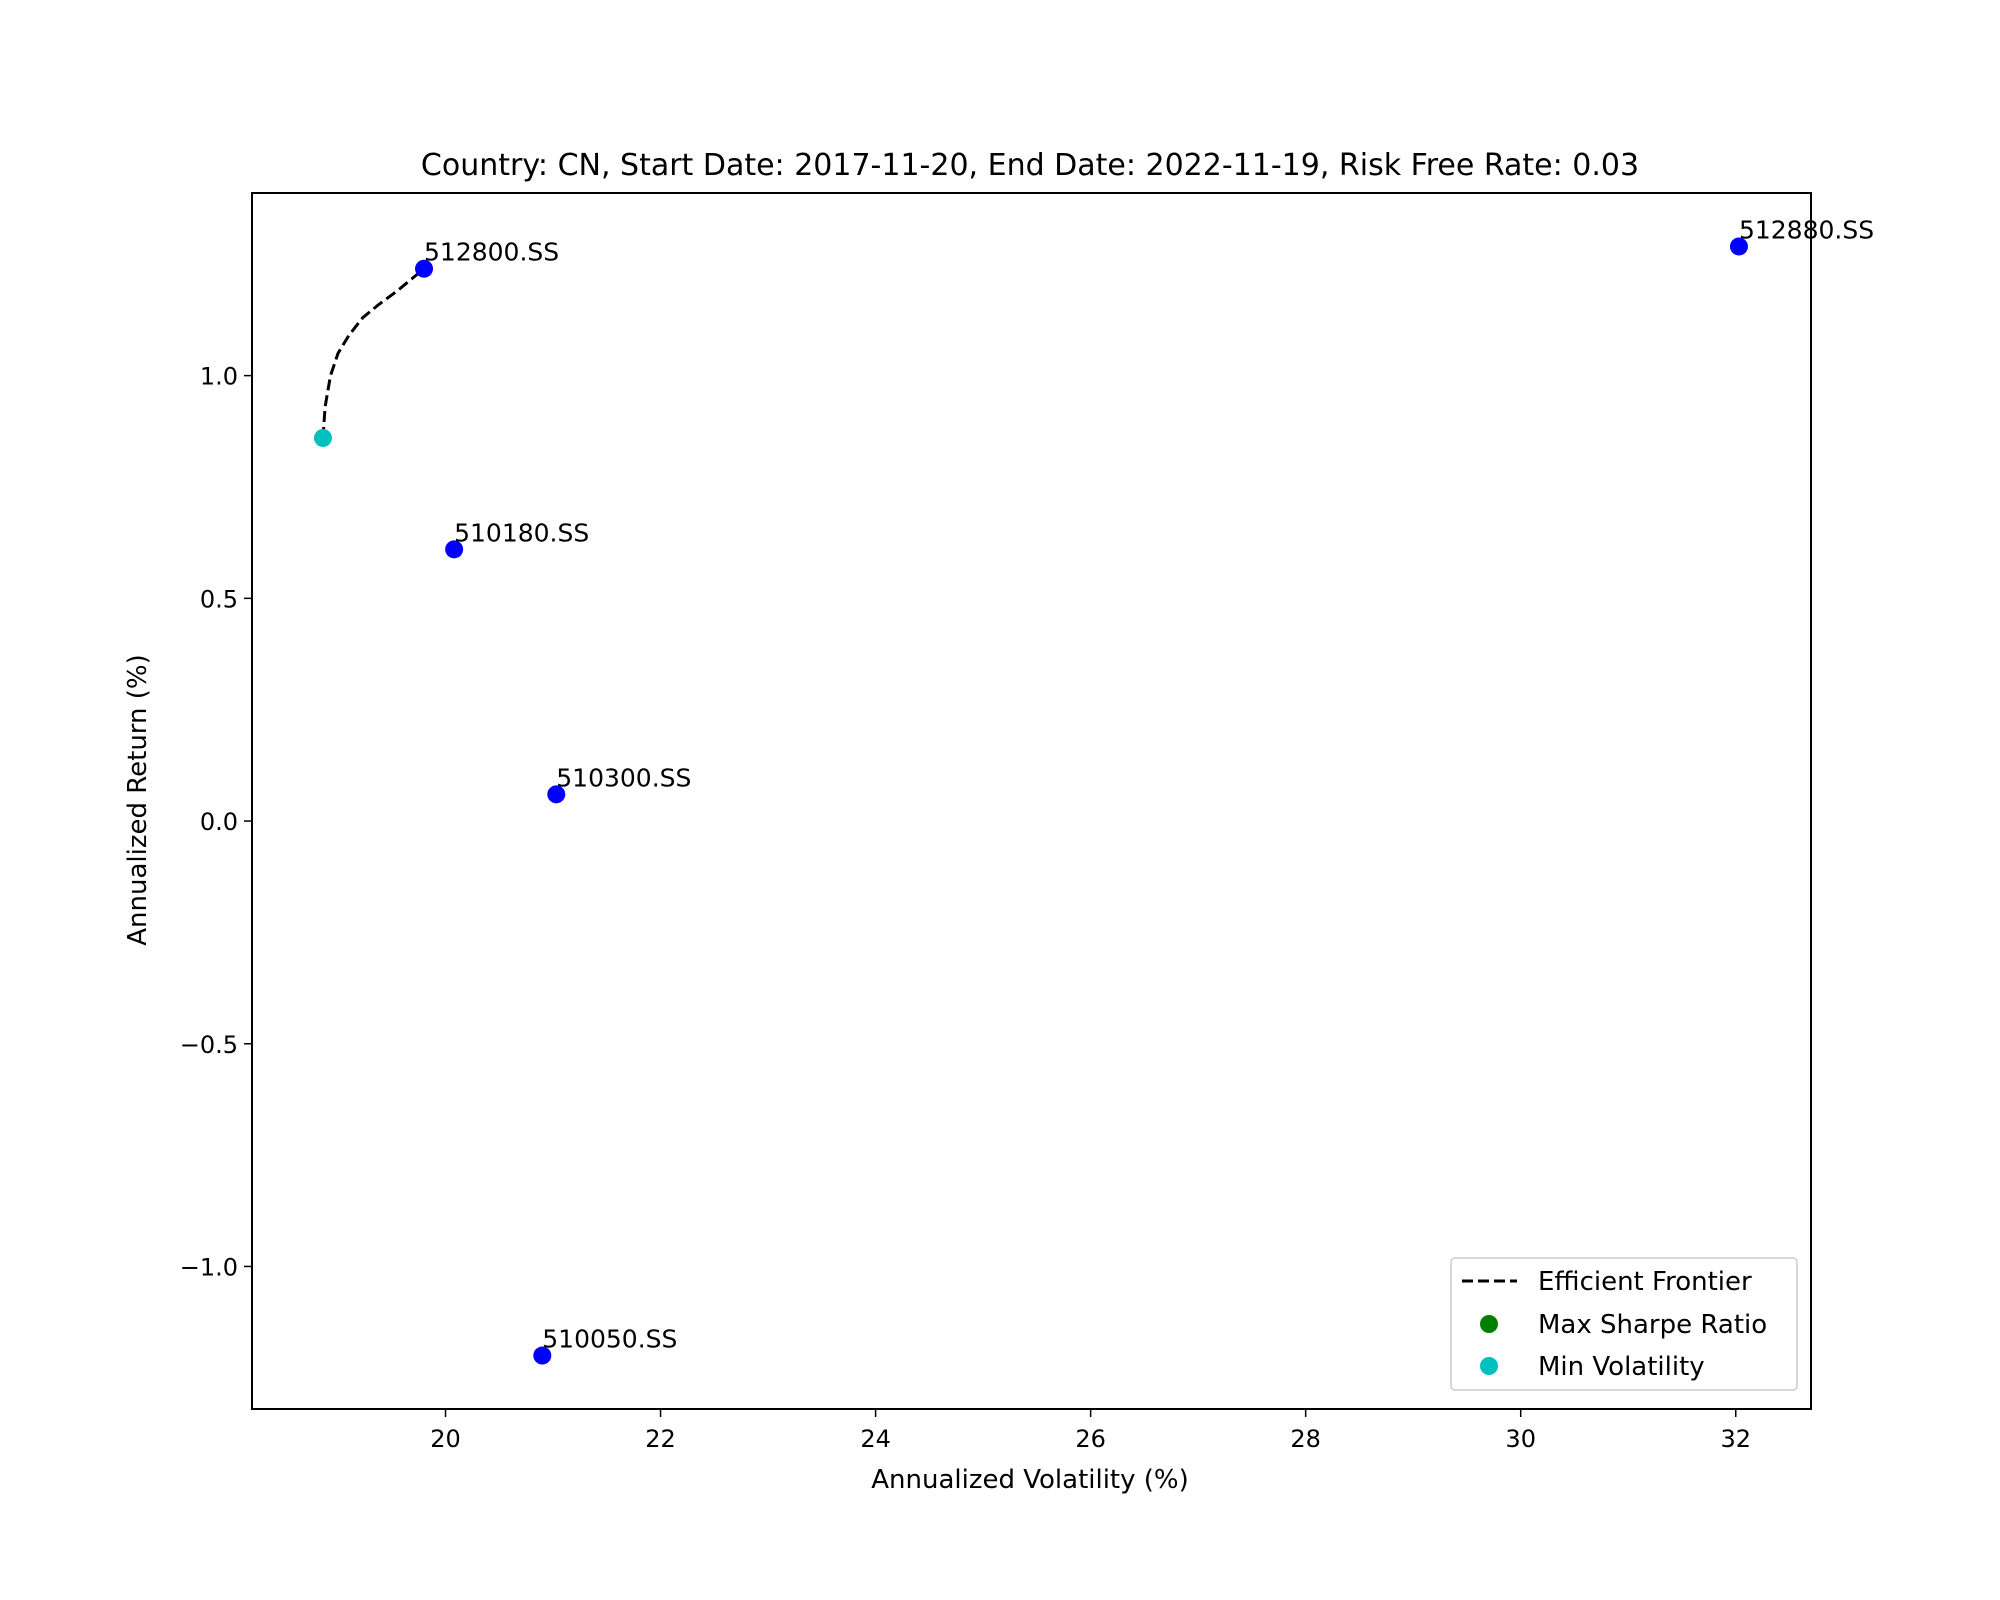  I want to click on y-tick-label: −1.0, so click(209, 1267).